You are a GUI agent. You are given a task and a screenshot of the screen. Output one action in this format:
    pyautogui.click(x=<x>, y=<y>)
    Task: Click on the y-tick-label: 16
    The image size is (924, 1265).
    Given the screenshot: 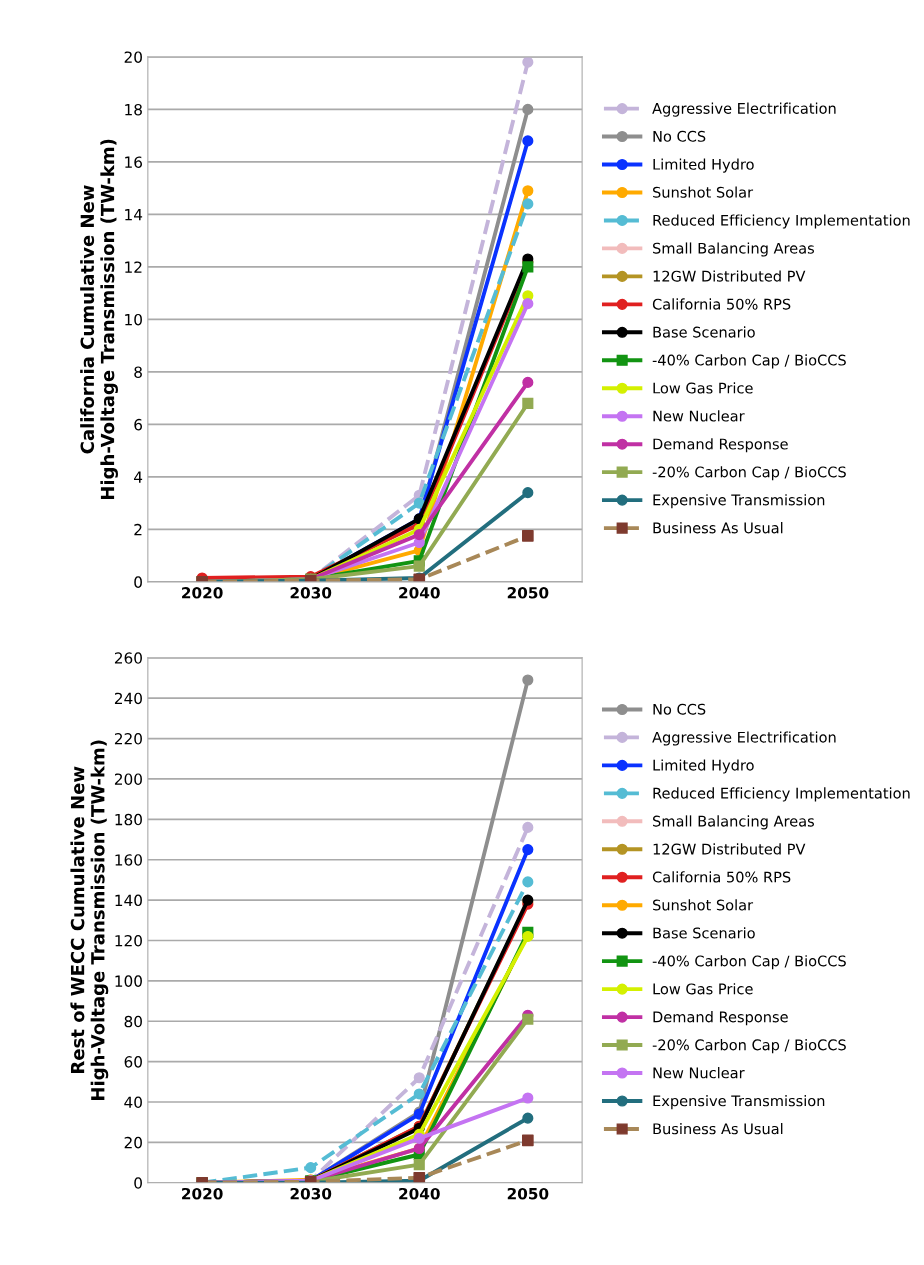 What is the action you would take?
    pyautogui.click(x=134, y=162)
    